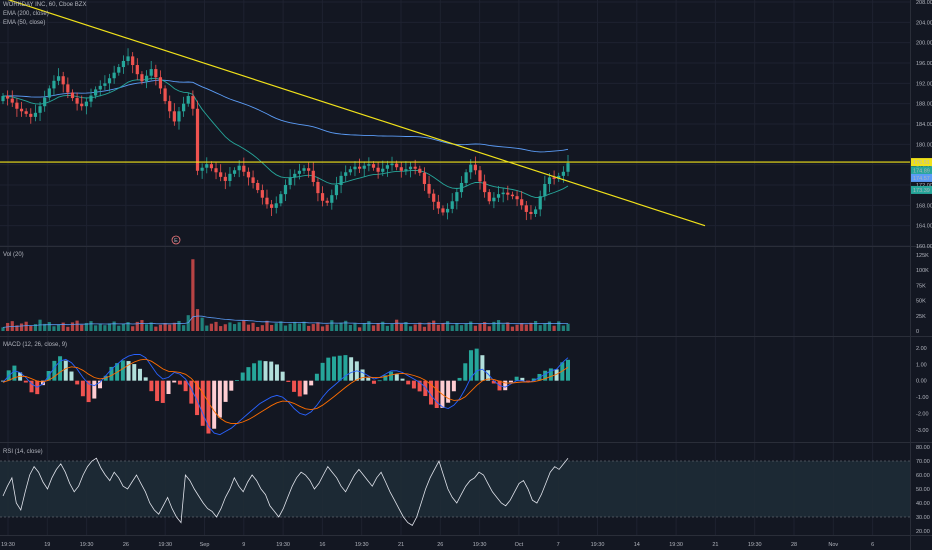 The height and width of the screenshot is (550, 932). Describe the element at coordinates (26, 14) in the screenshot. I see `ema-200-legend: EMA (200, close)` at that location.